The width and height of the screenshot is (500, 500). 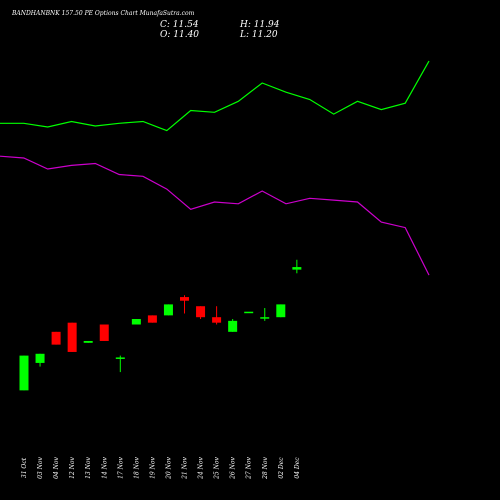 I want to click on x-tick-label: 19 Nov, so click(x=152, y=467).